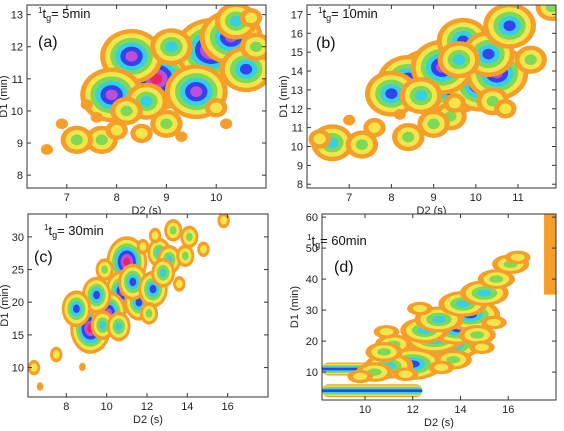  I want to click on y-tick-label: 11, so click(297, 129).